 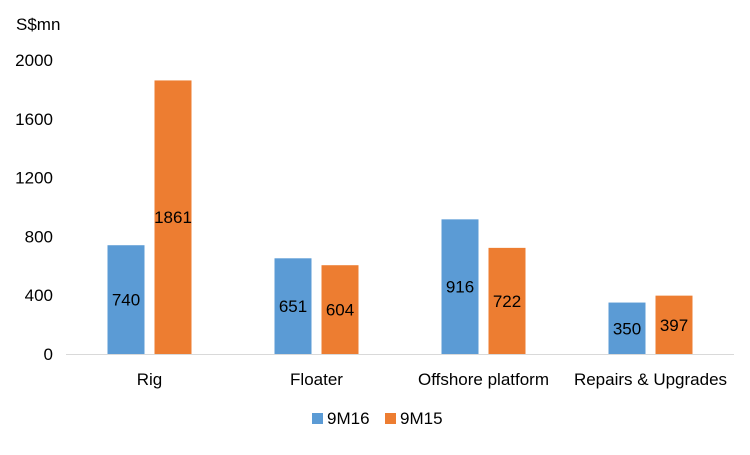 I want to click on legend-swatch-9m16, so click(x=317, y=418).